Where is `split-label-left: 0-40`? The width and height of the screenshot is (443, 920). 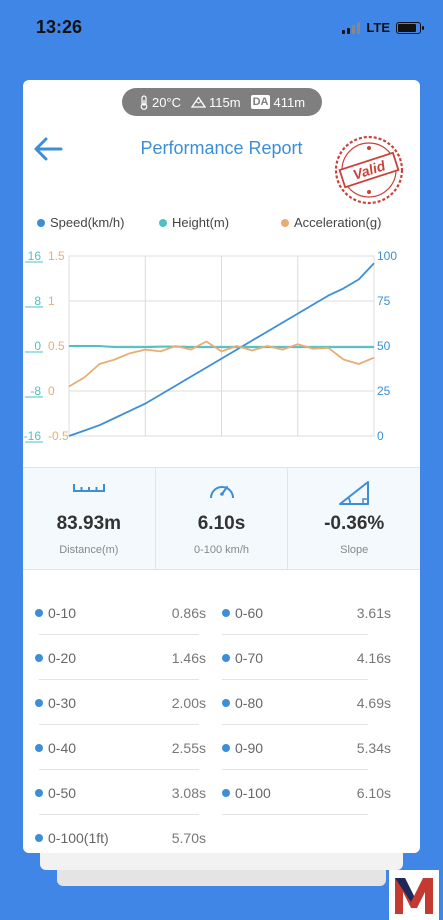
split-label-left: 0-40 is located at coordinates (55, 747).